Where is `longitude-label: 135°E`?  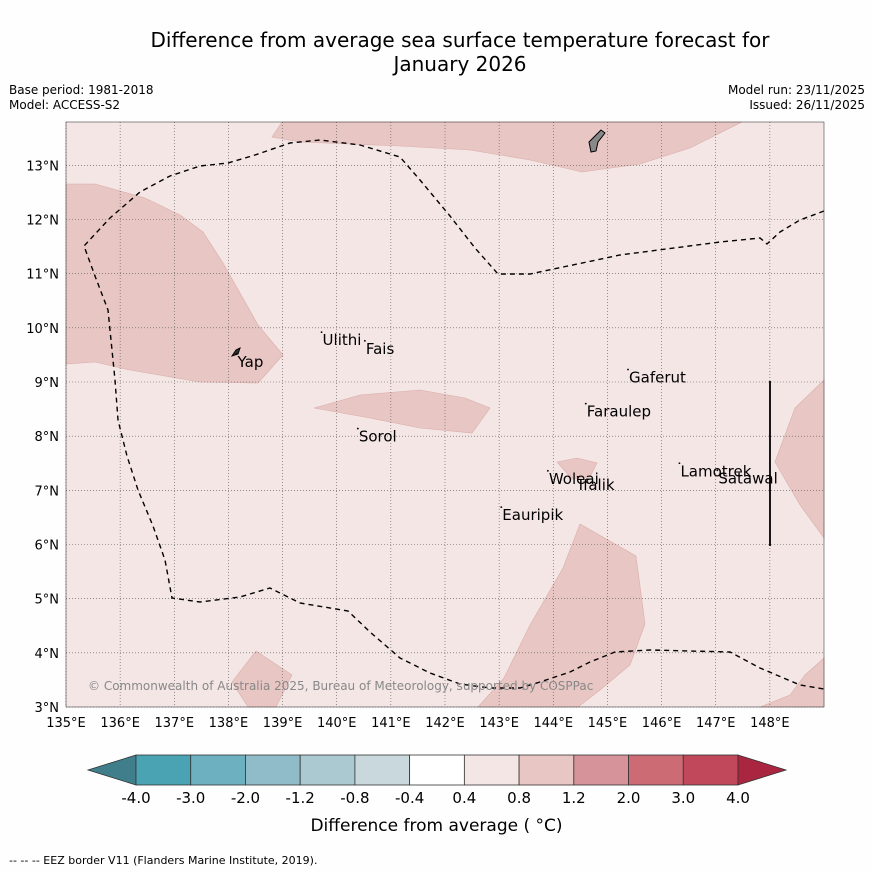 longitude-label: 135°E is located at coordinates (66, 723).